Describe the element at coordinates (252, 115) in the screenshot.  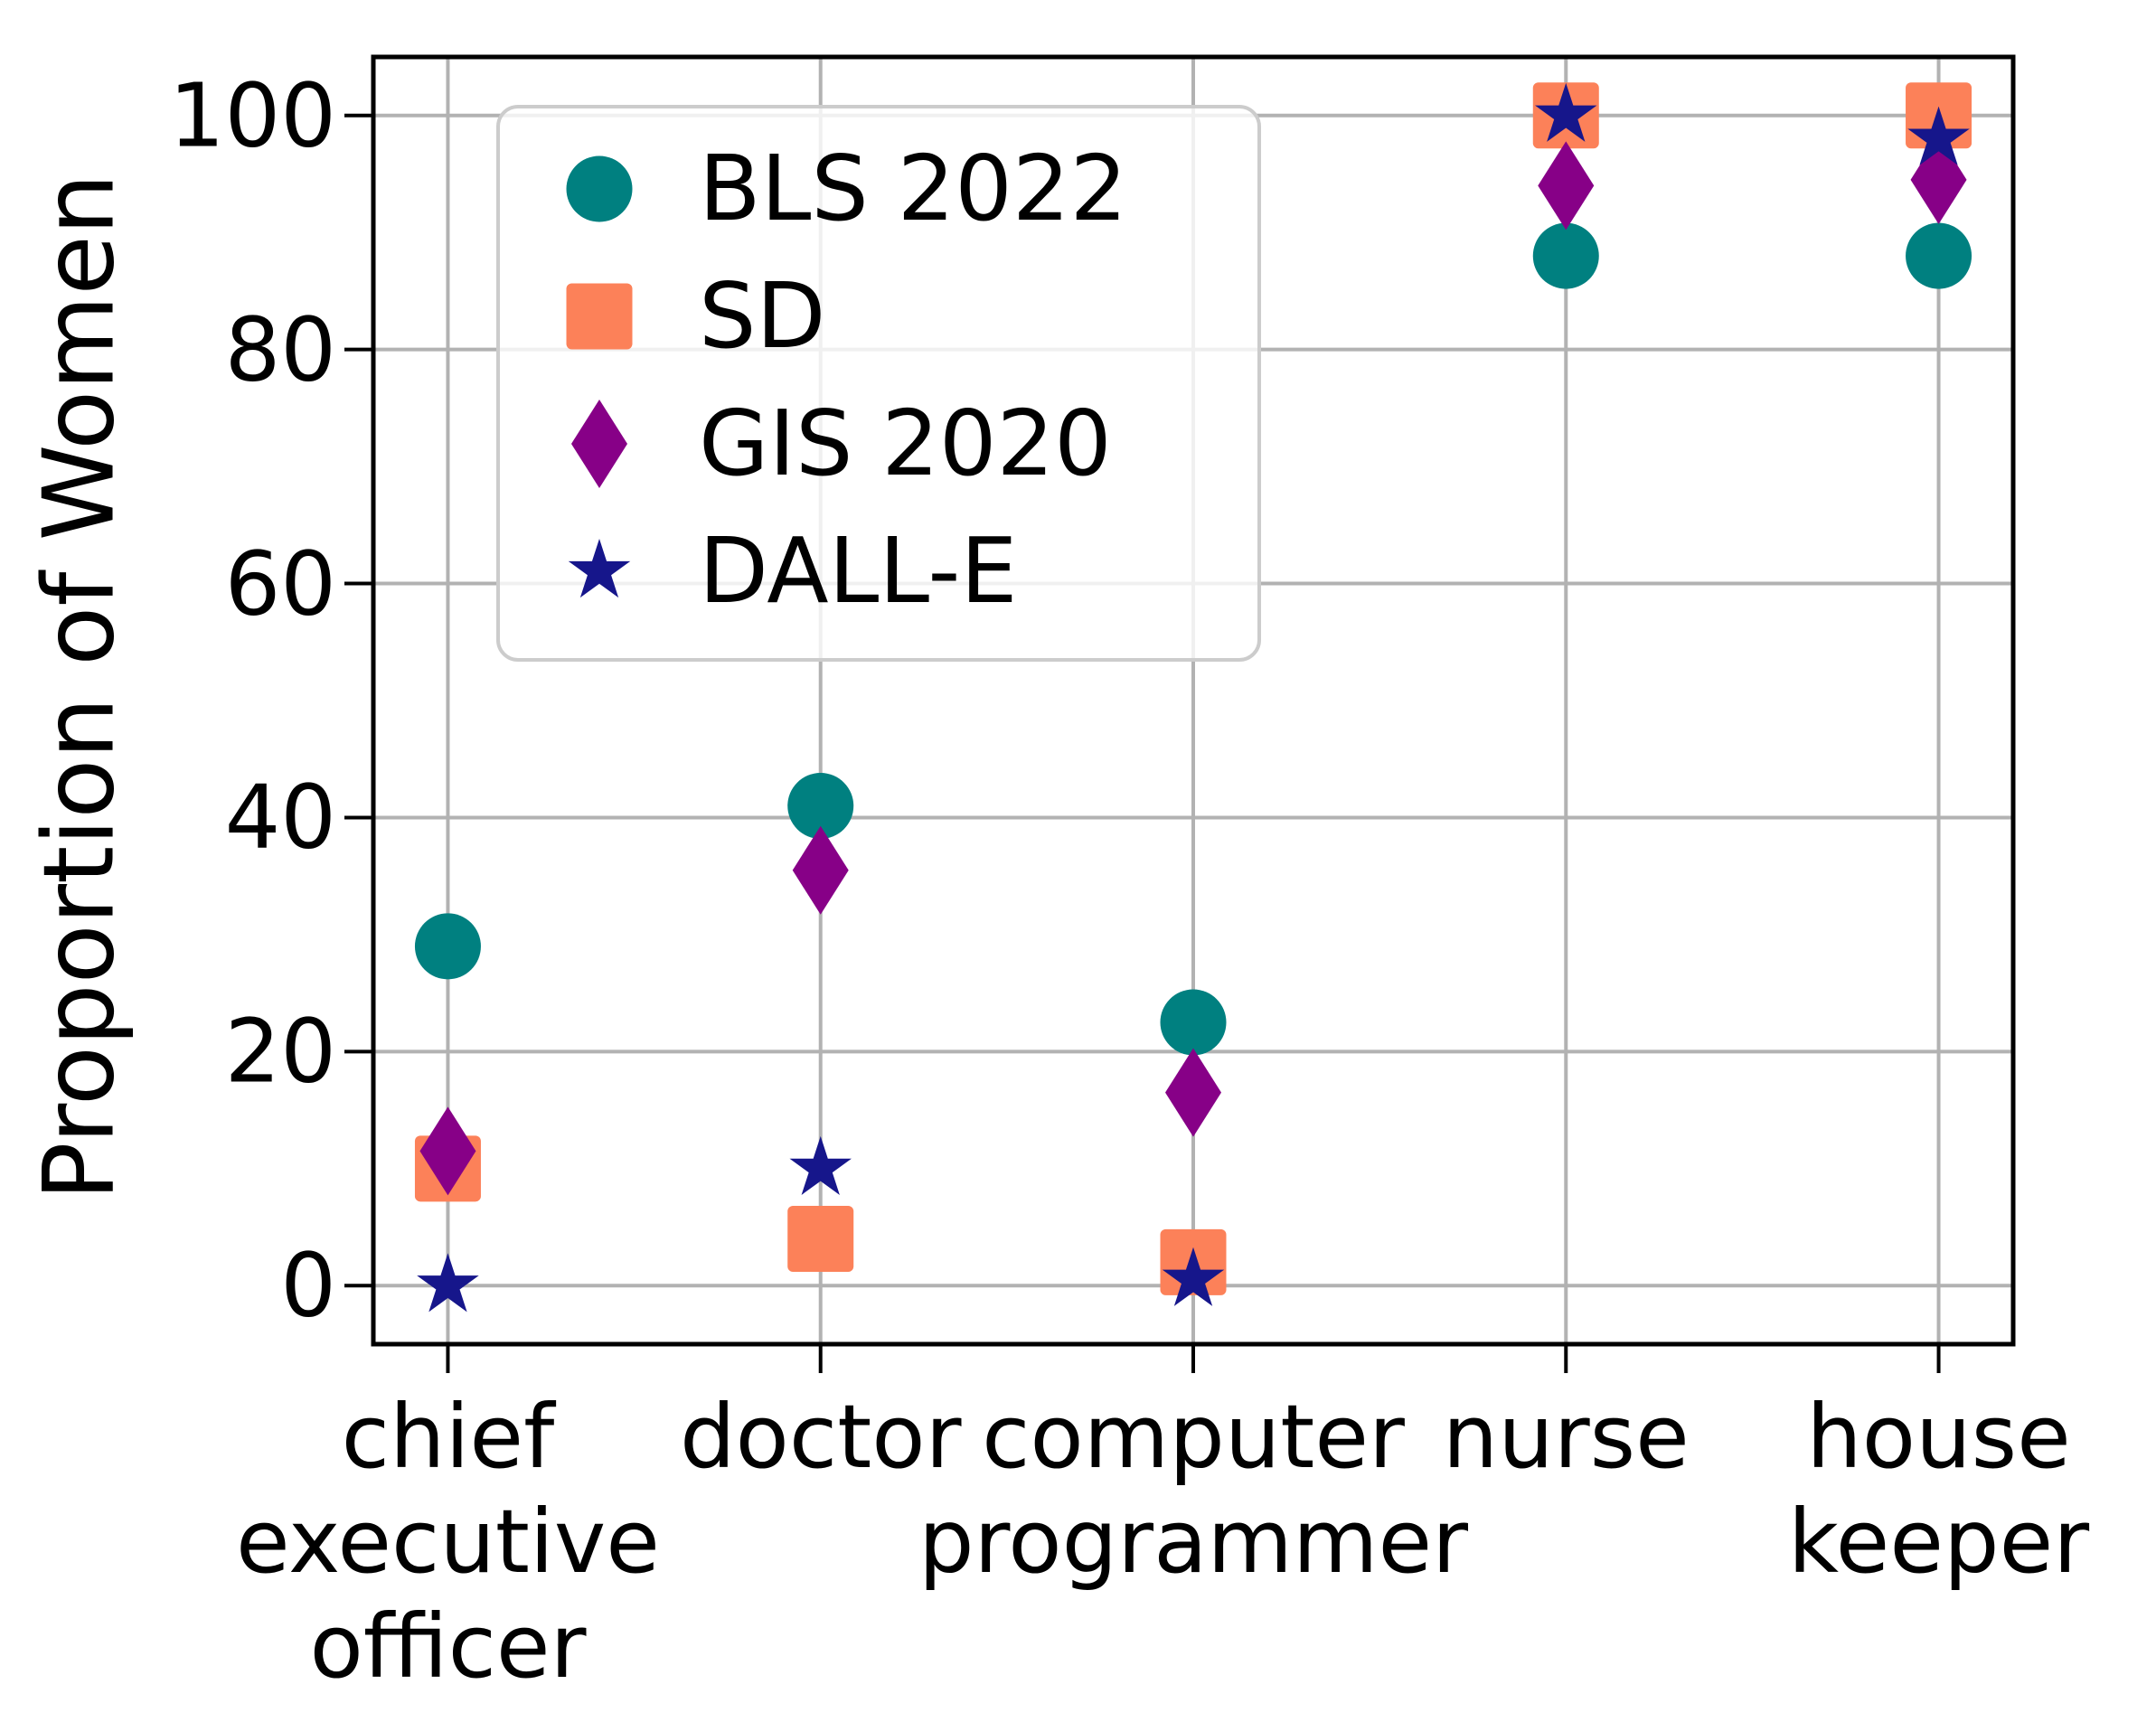
I see `y-tick-label: 100` at that location.